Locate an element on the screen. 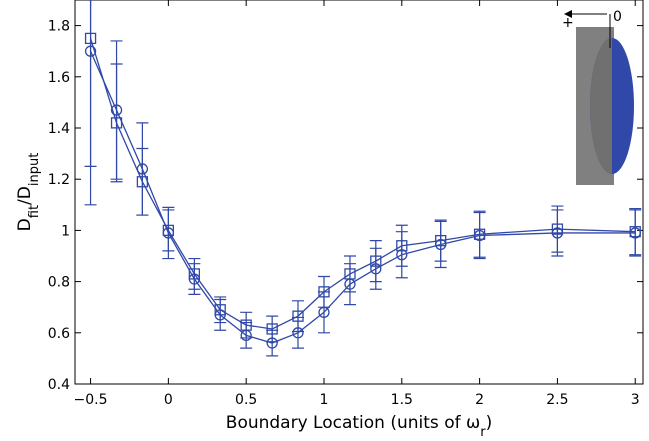 The width and height of the screenshot is (649, 441). x-tick-label: 2 is located at coordinates (479, 400).